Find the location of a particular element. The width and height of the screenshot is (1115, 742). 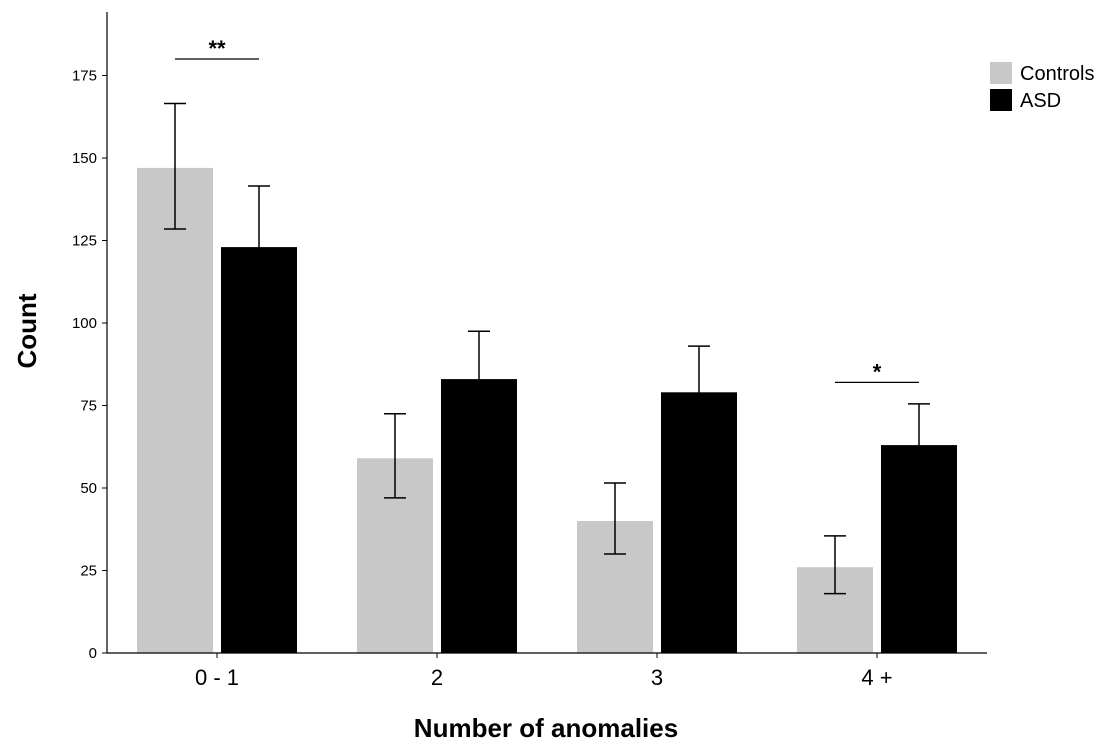

x-axis-categories: 0 - 1 2 3 4 + is located at coordinates (544, 671).